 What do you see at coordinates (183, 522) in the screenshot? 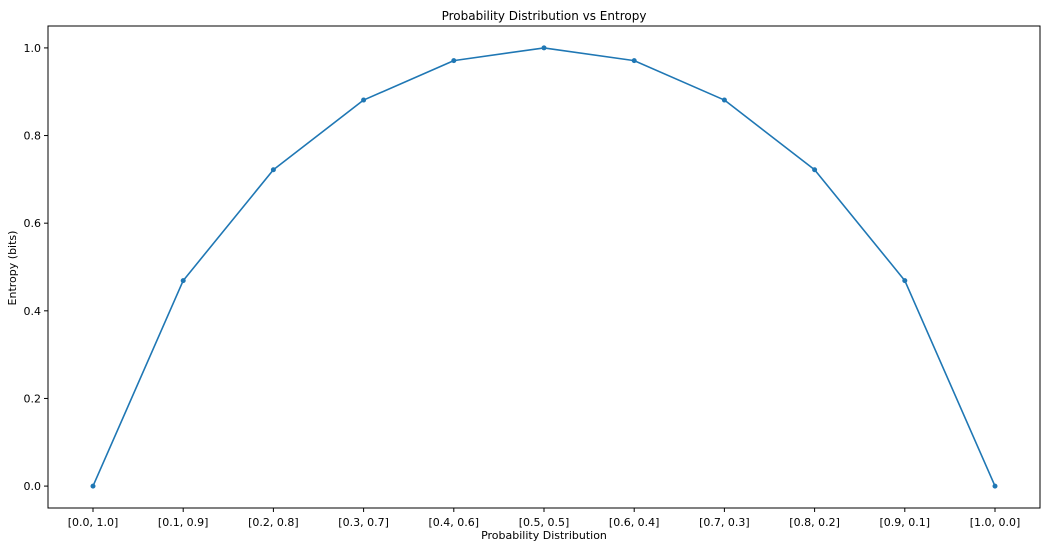
I see `x-tick-label: [0.1, 0.9]` at bounding box center [183, 522].